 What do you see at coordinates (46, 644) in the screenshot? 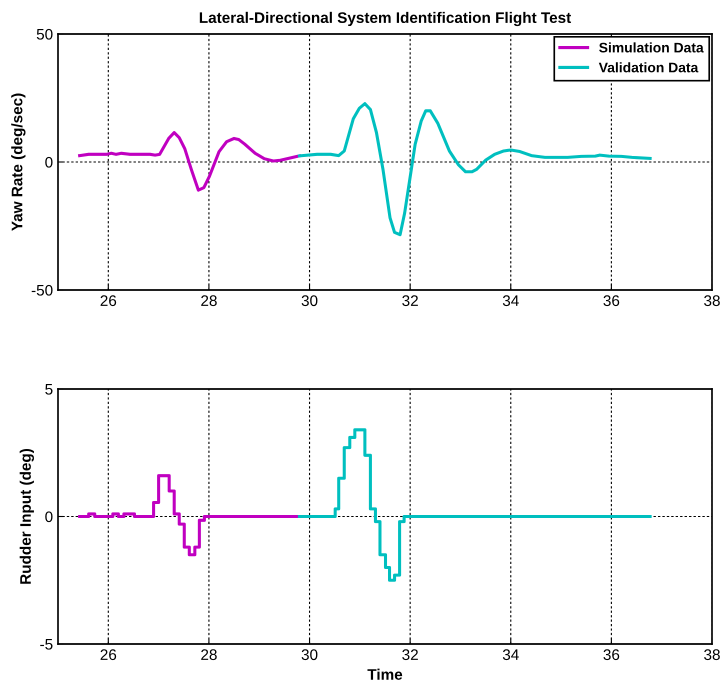
I see `y-tick-label: -5` at bounding box center [46, 644].